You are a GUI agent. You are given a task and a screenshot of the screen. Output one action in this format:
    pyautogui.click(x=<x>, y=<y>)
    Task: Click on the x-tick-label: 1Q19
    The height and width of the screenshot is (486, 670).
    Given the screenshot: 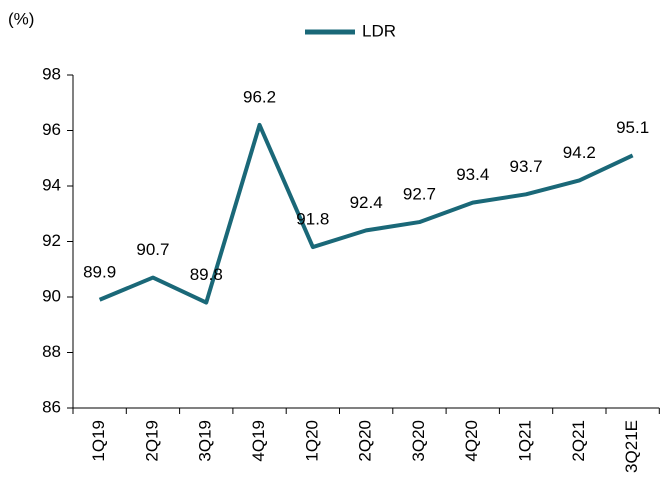 What is the action you would take?
    pyautogui.click(x=98, y=441)
    